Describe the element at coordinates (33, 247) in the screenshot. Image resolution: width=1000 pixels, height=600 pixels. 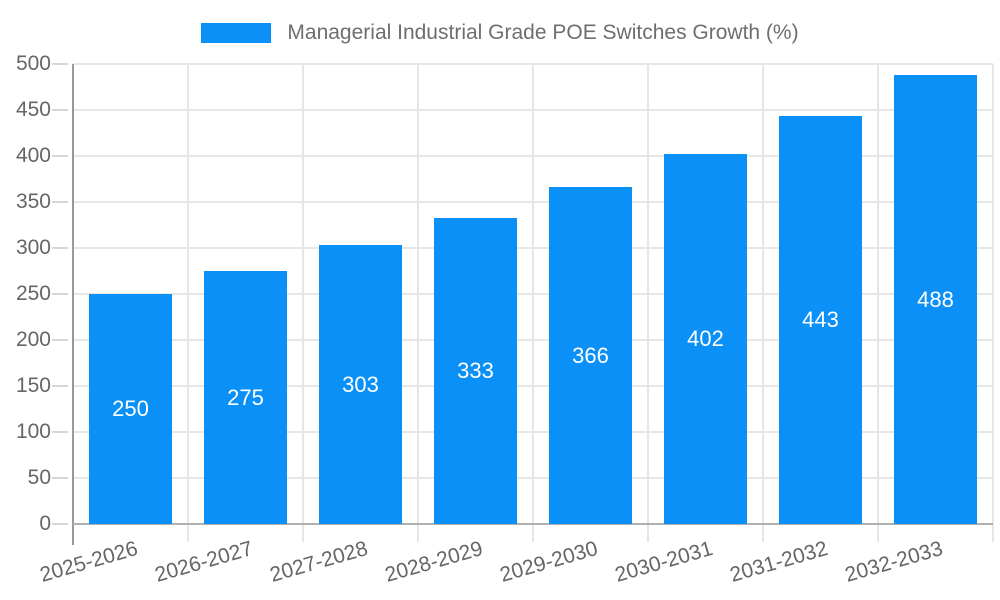
I see `y-axis-label: 300` at that location.